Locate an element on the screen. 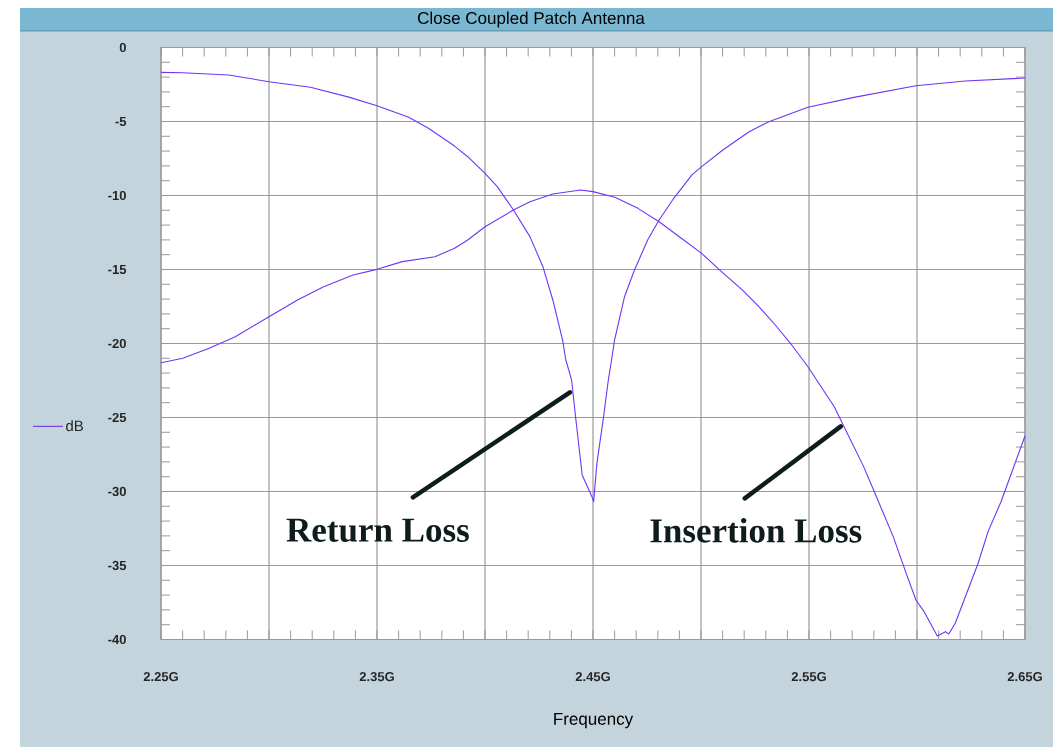 This screenshot has height=747, width=1053. y-tick-label: -40 is located at coordinates (117, 639).